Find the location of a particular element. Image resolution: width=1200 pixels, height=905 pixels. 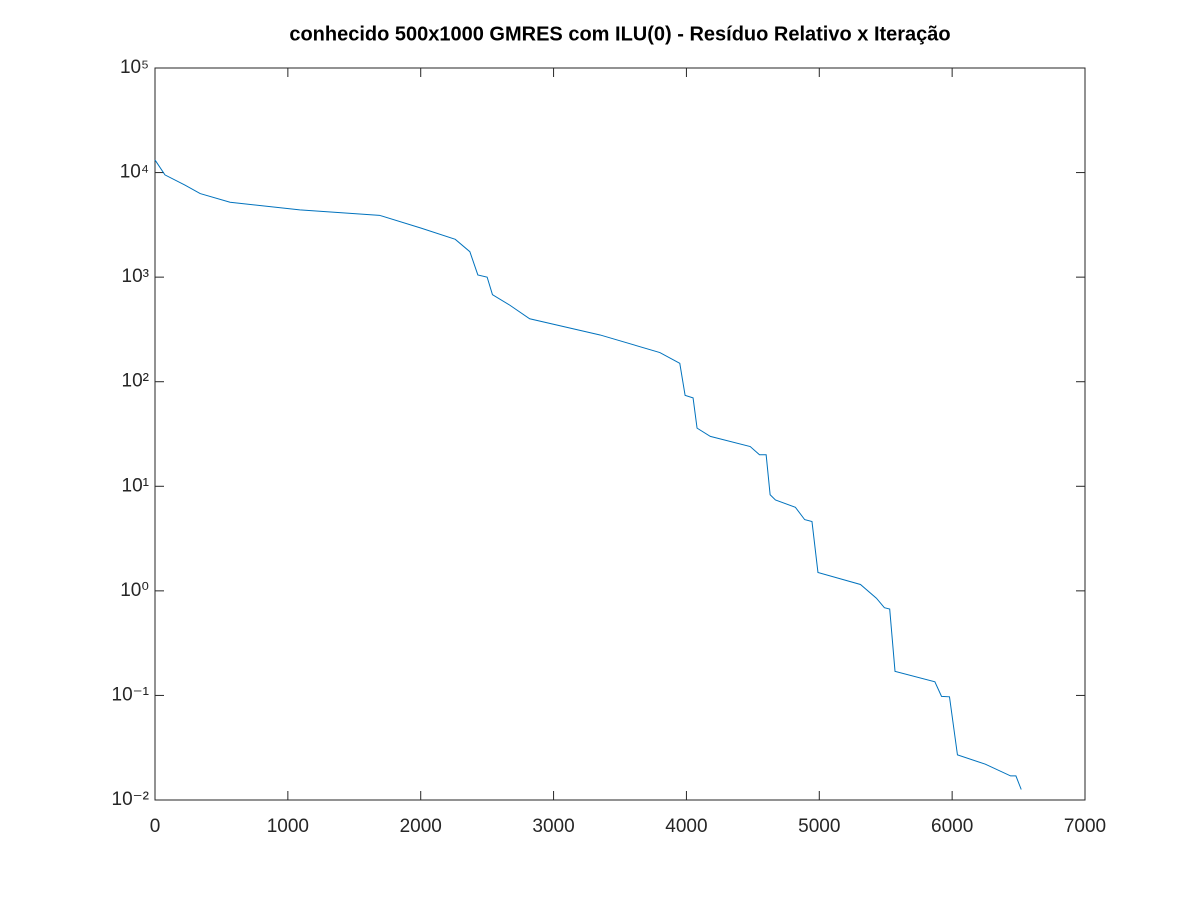

x-tick-label: 6000 is located at coordinates (952, 826).